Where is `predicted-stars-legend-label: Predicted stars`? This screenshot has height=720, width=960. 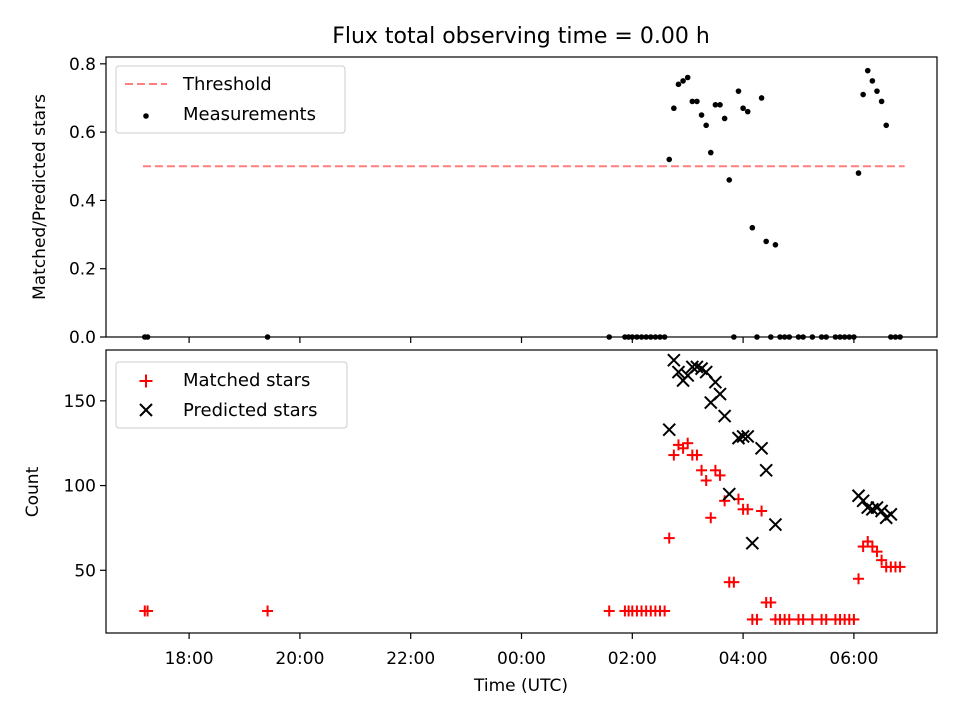
predicted-stars-legend-label: Predicted stars is located at coordinates (250, 410).